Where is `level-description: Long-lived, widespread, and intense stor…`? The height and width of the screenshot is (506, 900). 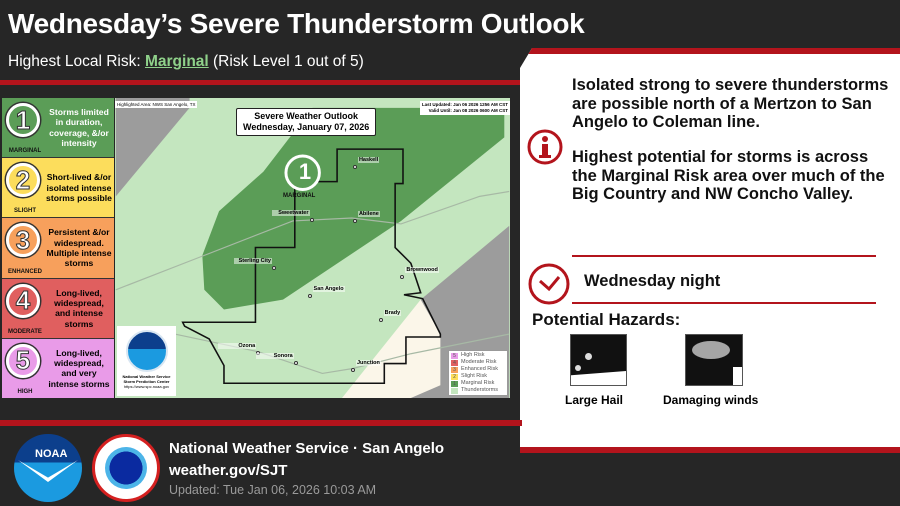
level-description: Long-lived, widespread, and intense stor… is located at coordinates (79, 308).